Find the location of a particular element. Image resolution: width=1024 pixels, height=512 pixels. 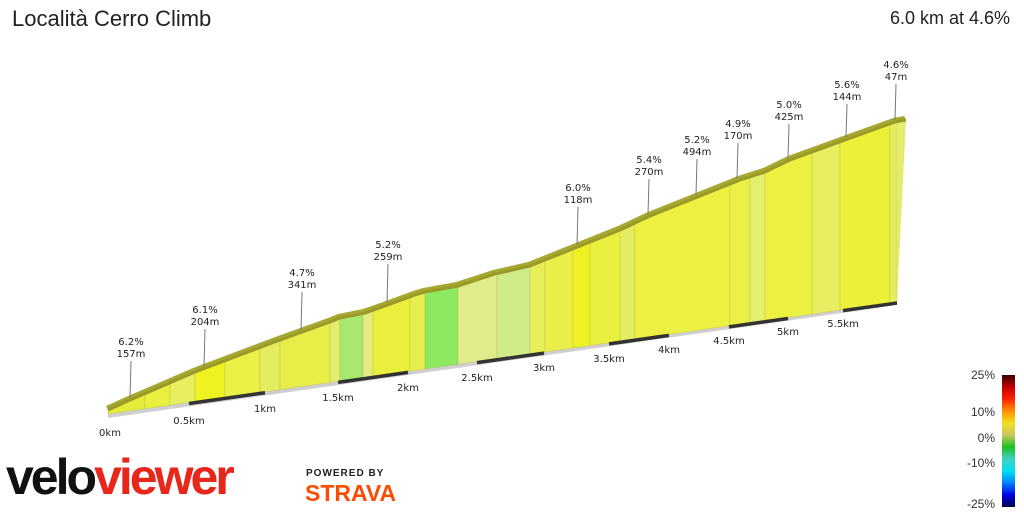

profile-end-face is located at coordinates (901, 211).